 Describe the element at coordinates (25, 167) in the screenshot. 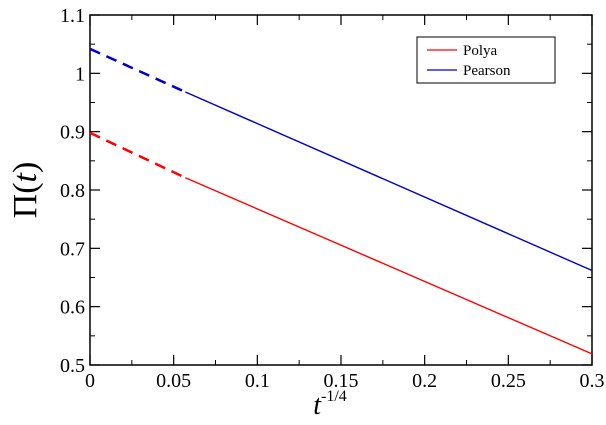

I see `y-axis-label-close: )` at that location.